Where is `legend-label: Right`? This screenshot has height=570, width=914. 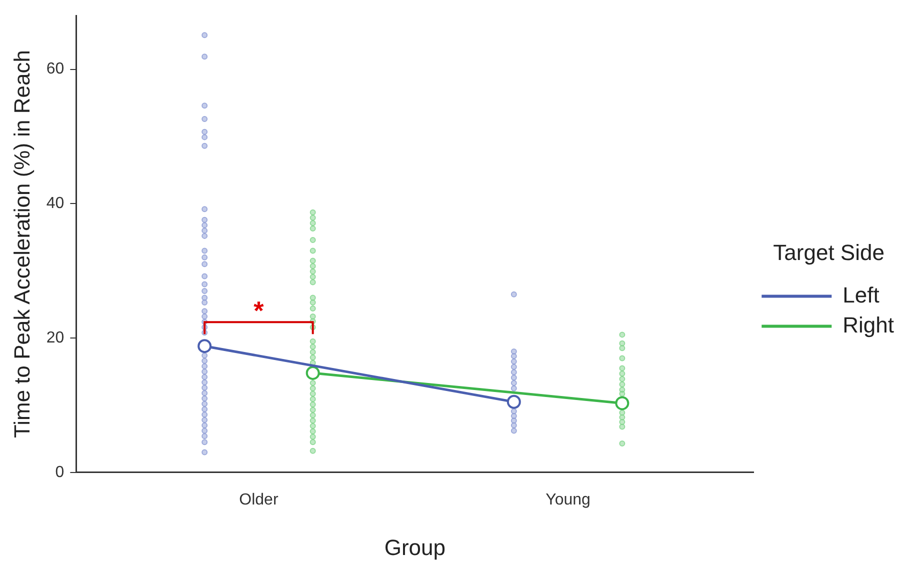 legend-label: Right is located at coordinates (868, 325).